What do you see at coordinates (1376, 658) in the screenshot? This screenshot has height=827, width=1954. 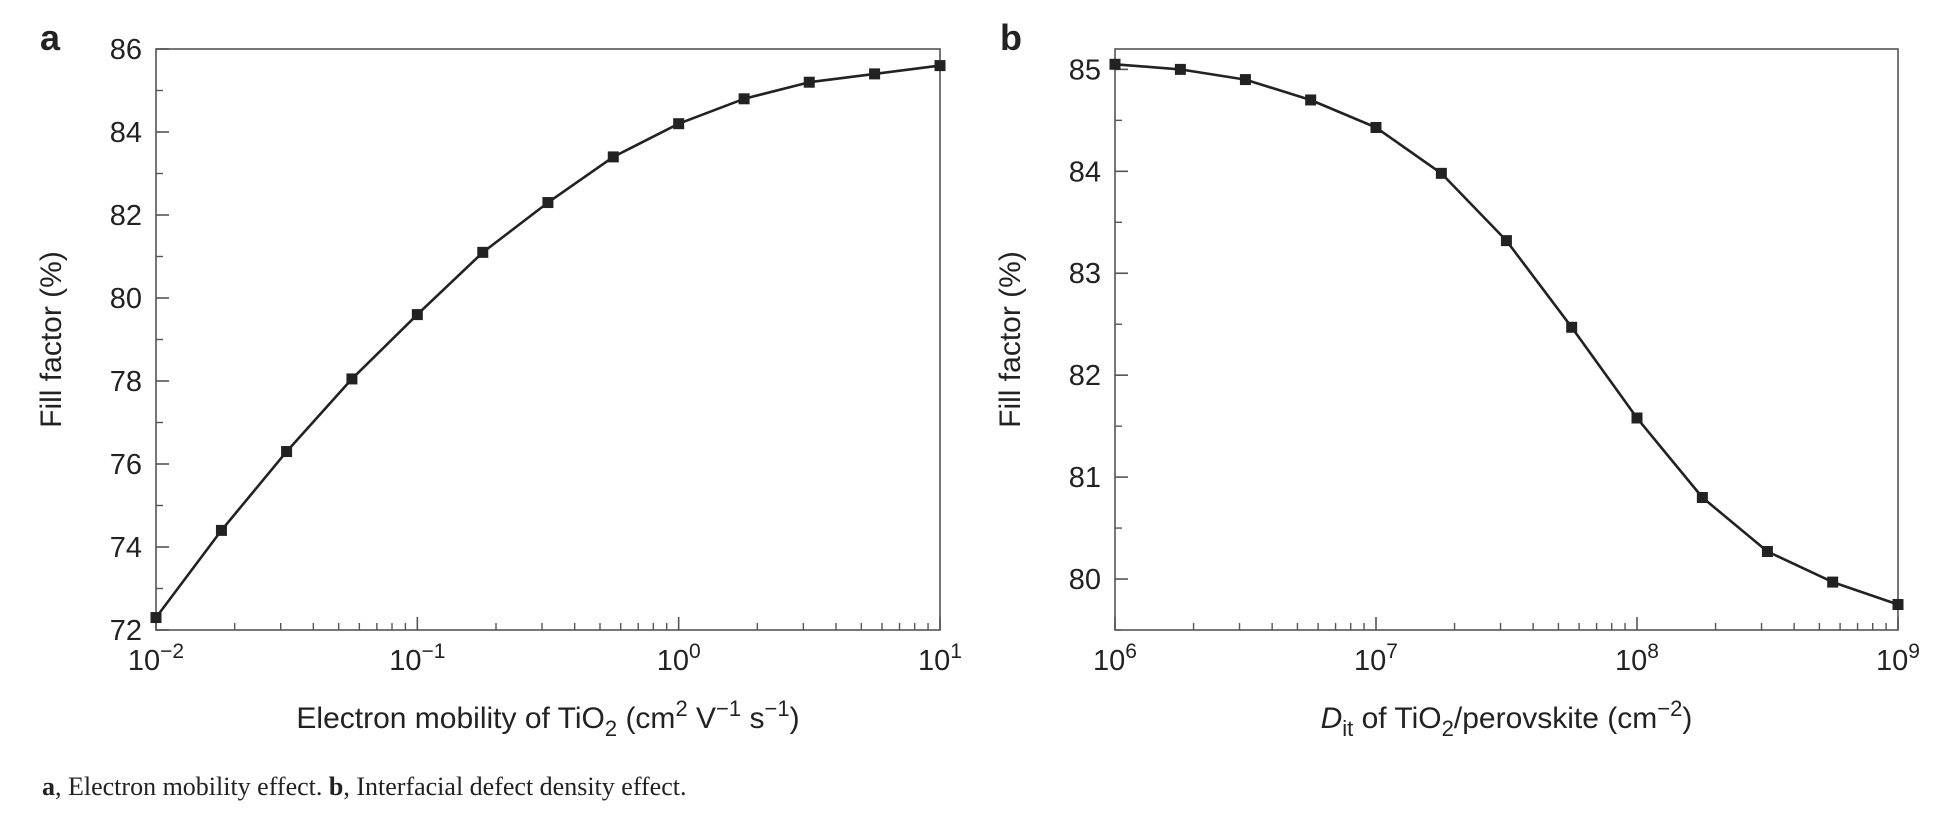 I see `x-tick-label: 10⁷` at bounding box center [1376, 658].